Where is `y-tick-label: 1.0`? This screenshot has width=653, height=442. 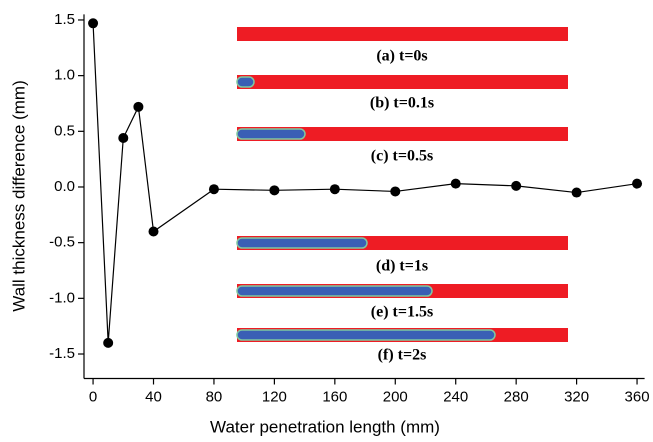
y-tick-label: 1.0 is located at coordinates (64, 75).